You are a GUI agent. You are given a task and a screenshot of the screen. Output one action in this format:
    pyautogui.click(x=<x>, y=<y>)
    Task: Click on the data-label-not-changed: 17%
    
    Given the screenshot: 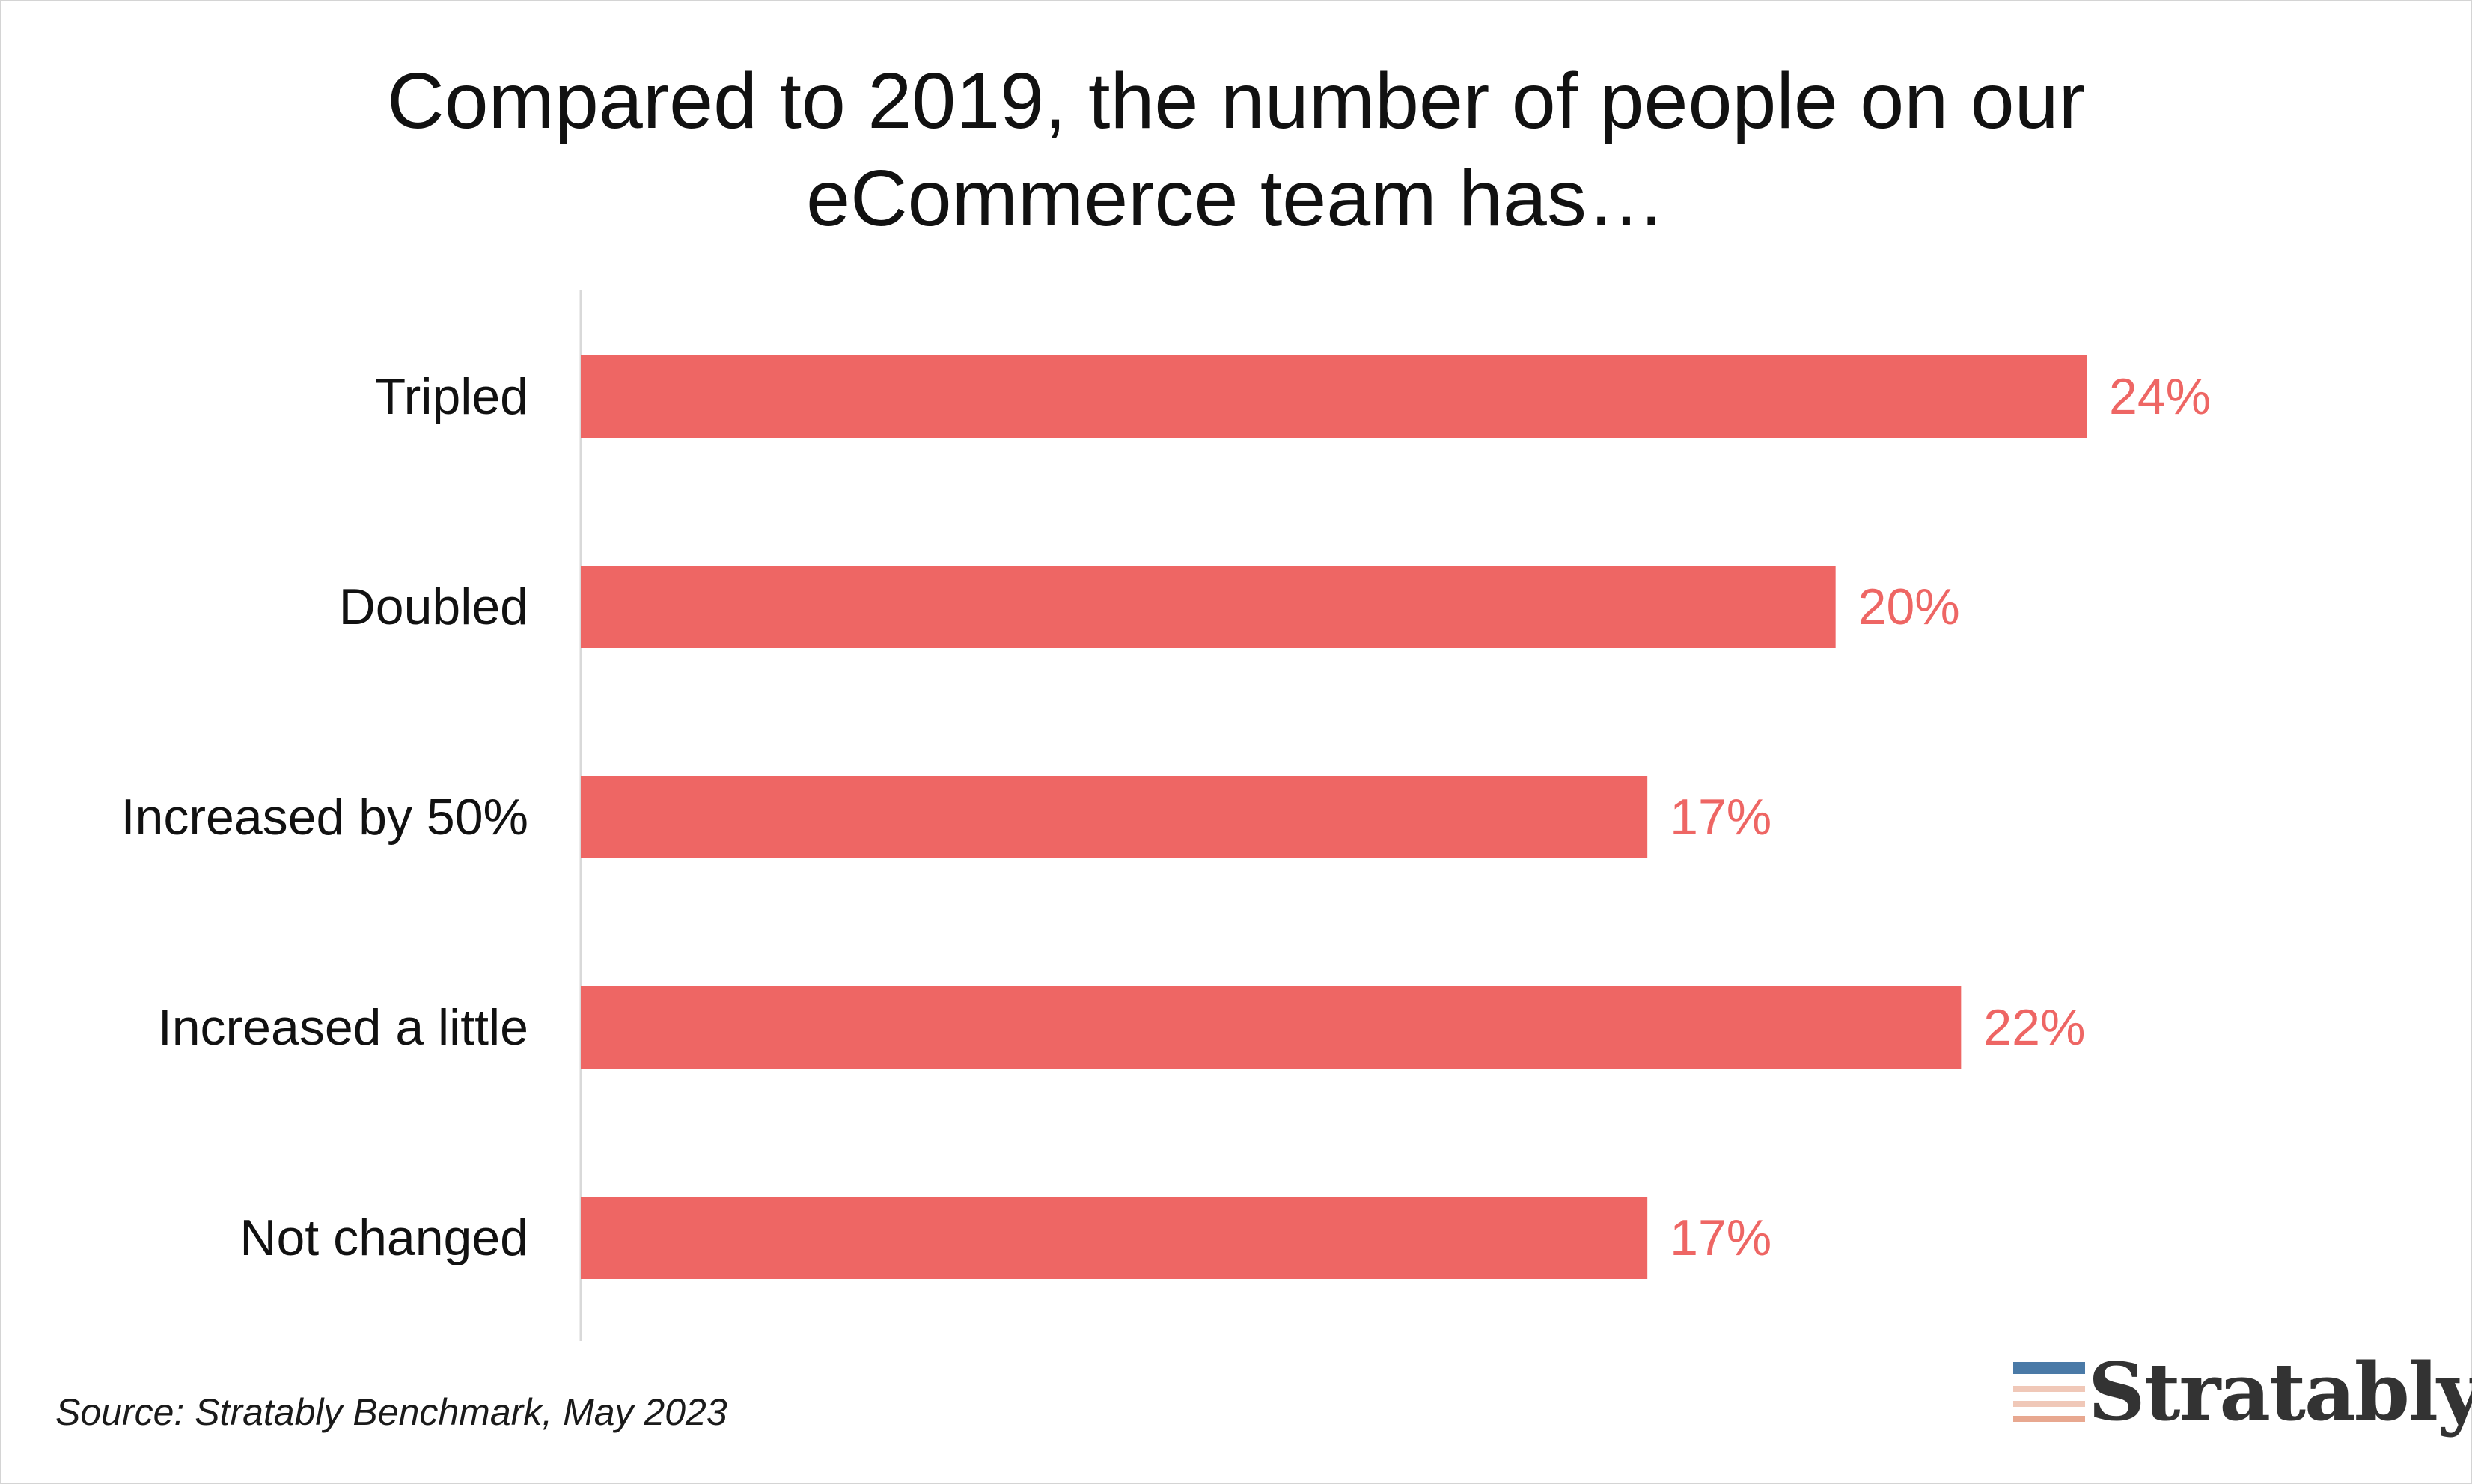 What is the action you would take?
    pyautogui.click(x=1720, y=1237)
    